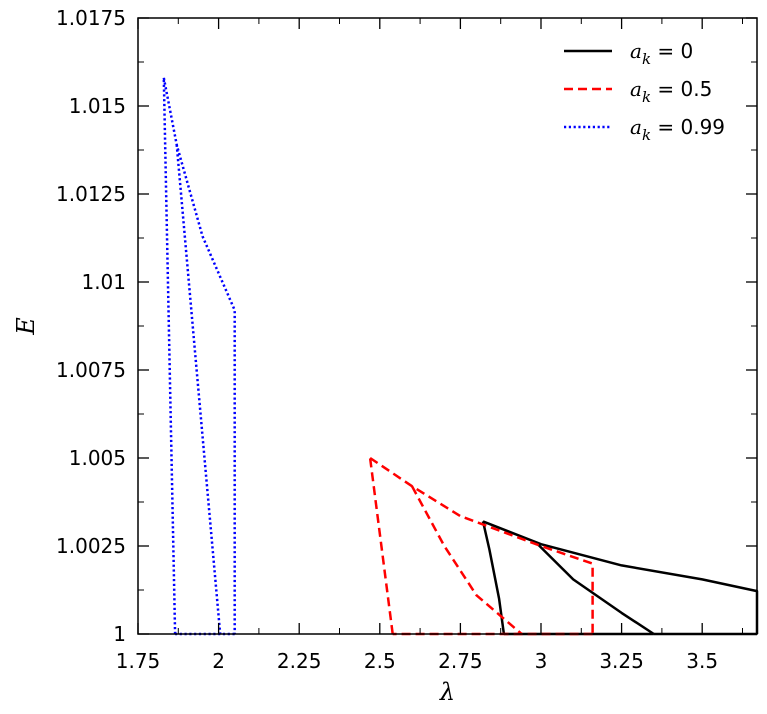  Describe the element at coordinates (119, 634) in the screenshot. I see `y-tick-label: 1` at that location.